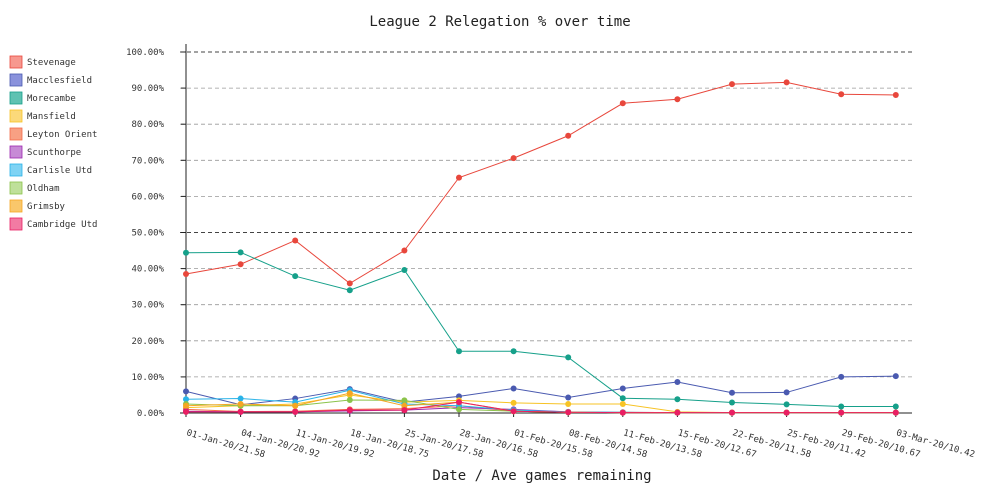 The width and height of the screenshot is (1000, 500). What do you see at coordinates (147, 270) in the screenshot?
I see `y-tick-label: 40.00%` at bounding box center [147, 270].